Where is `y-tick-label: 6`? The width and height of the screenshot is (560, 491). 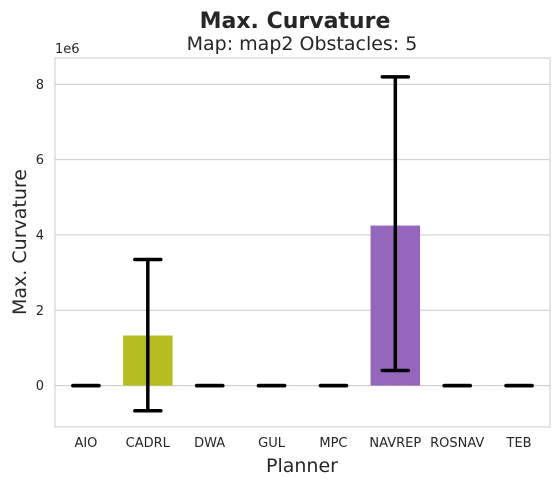 y-tick-label: 6 is located at coordinates (40, 160).